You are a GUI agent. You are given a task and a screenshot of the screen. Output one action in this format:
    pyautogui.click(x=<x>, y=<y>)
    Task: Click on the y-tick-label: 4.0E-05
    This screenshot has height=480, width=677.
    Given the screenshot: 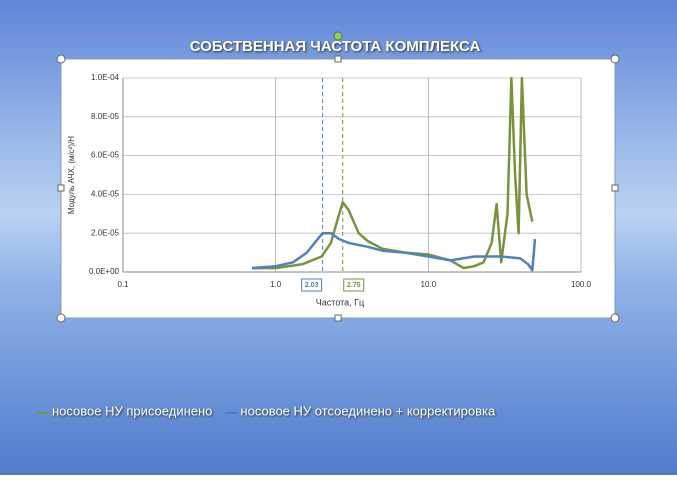 What is the action you would take?
    pyautogui.click(x=105, y=194)
    